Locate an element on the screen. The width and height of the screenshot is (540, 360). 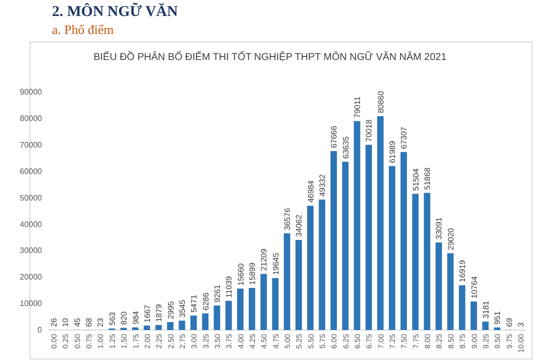
y-tick-label: 50000 is located at coordinates (31, 197).